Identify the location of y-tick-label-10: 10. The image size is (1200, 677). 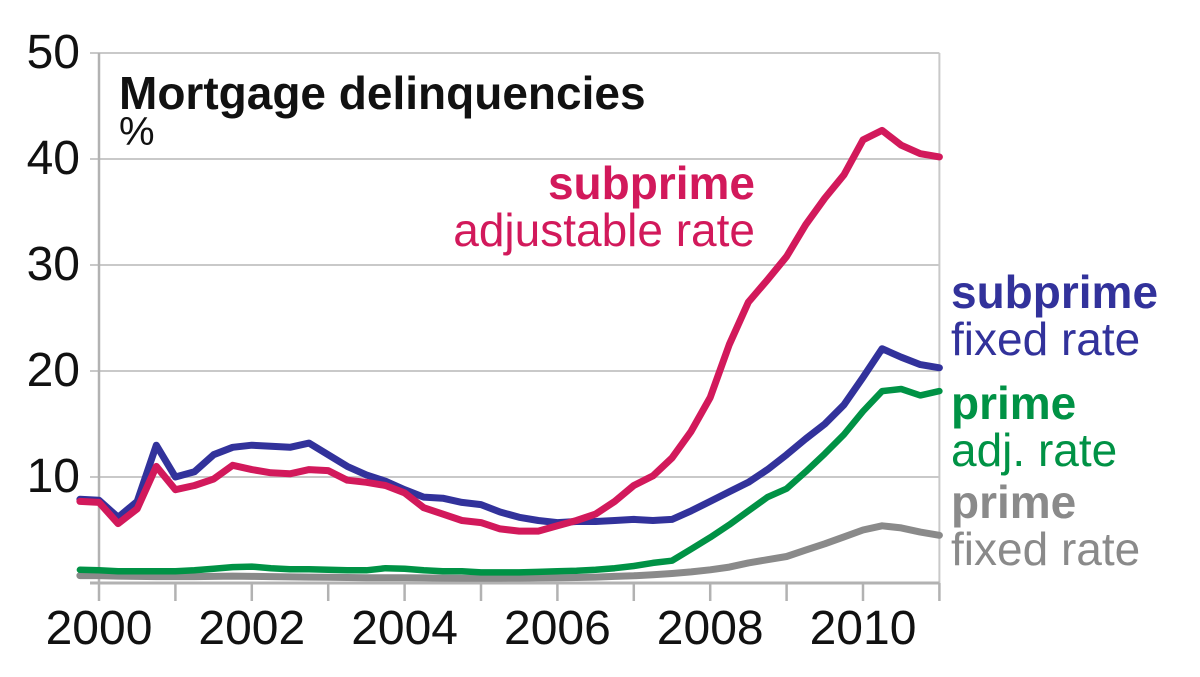
(53, 476).